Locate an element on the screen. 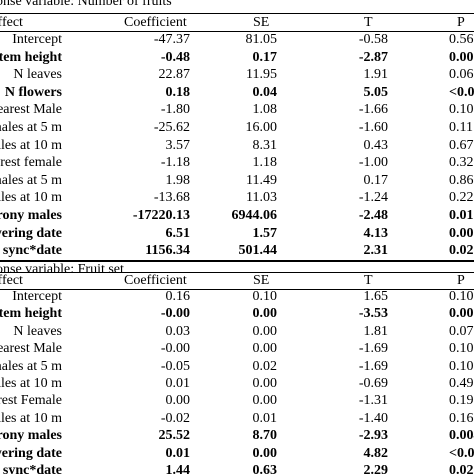 The height and width of the screenshot is (474, 474). cell-t: 5.05 is located at coordinates (376, 92).